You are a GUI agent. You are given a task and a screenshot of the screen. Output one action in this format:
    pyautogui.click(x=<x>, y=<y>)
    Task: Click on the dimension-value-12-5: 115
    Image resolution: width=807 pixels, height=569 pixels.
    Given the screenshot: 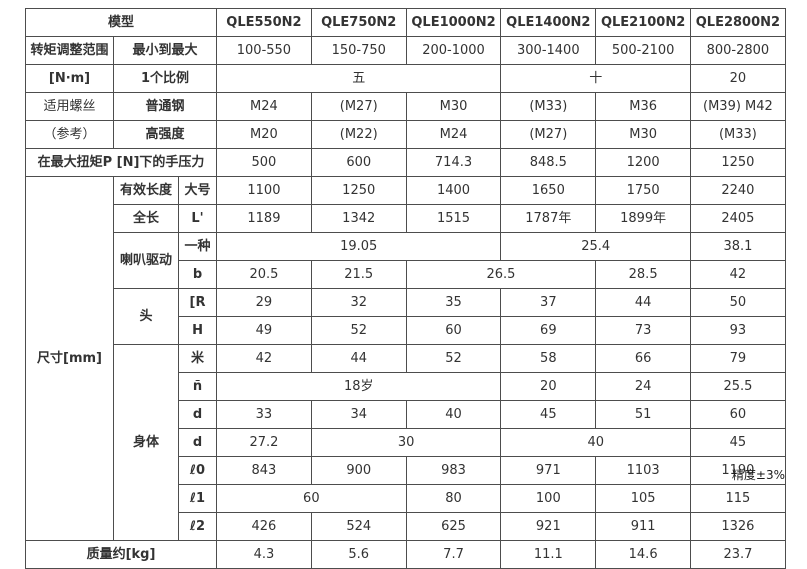 What is the action you would take?
    pyautogui.click(x=738, y=498)
    